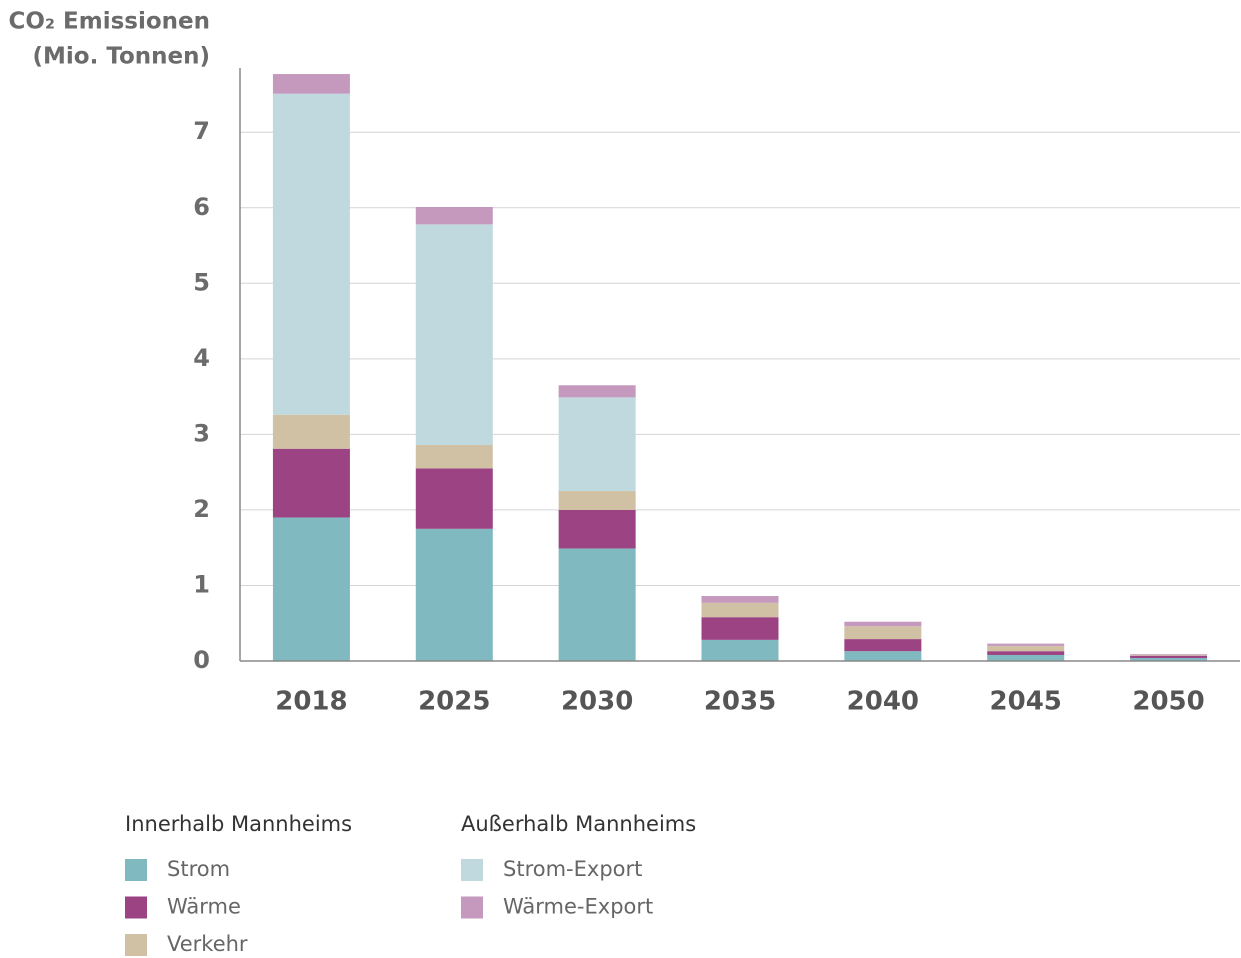 The image size is (1241, 958). What do you see at coordinates (740, 702) in the screenshot?
I see `x-tick-label: 2035` at bounding box center [740, 702].